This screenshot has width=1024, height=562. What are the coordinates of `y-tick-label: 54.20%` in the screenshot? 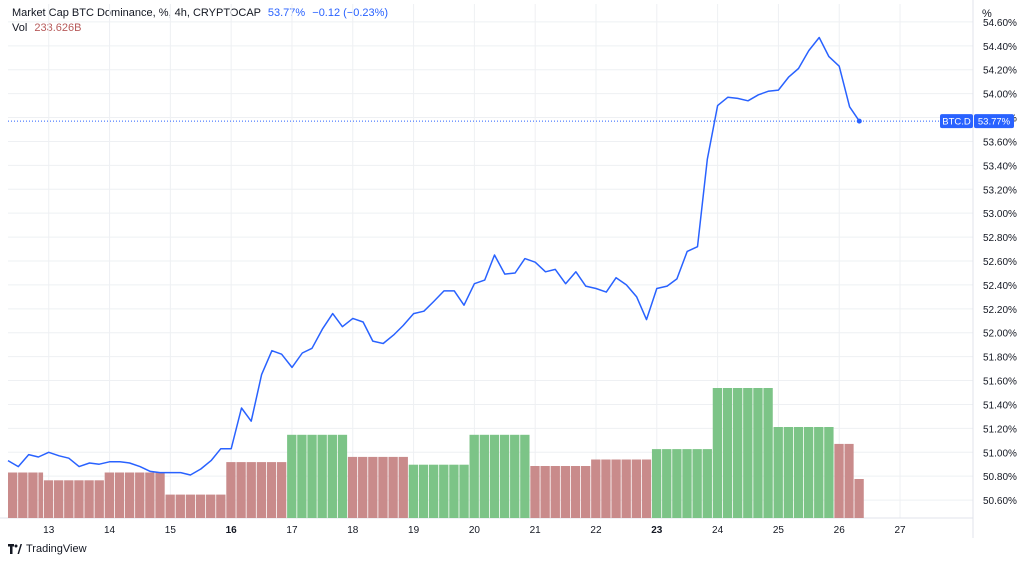 It's located at (1000, 71).